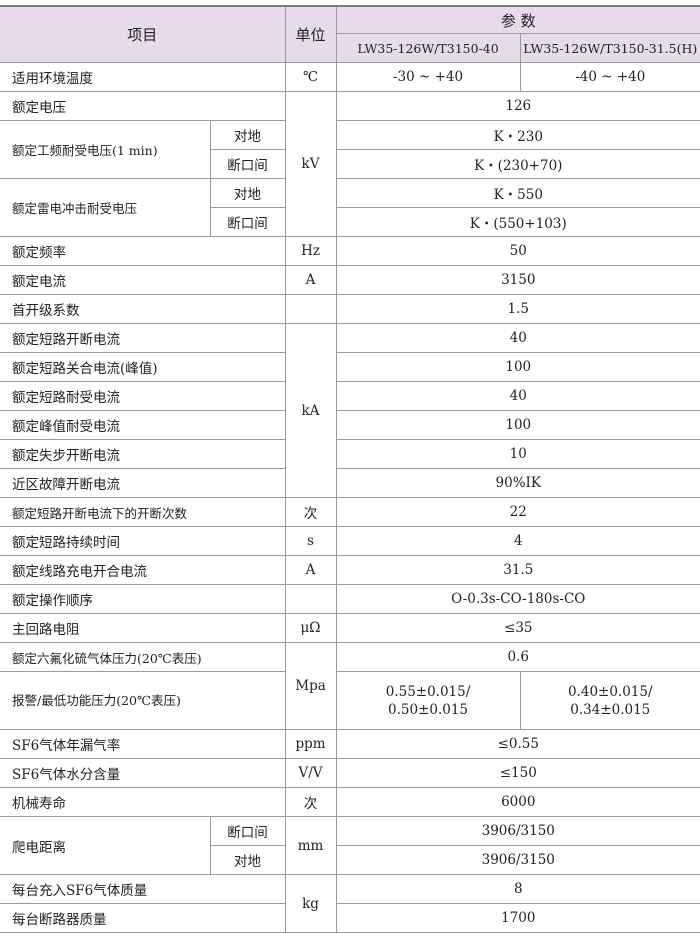 The width and height of the screenshot is (700, 933). What do you see at coordinates (143, 483) in the screenshot?
I see `item-label: 近区故障开断电流` at bounding box center [143, 483].